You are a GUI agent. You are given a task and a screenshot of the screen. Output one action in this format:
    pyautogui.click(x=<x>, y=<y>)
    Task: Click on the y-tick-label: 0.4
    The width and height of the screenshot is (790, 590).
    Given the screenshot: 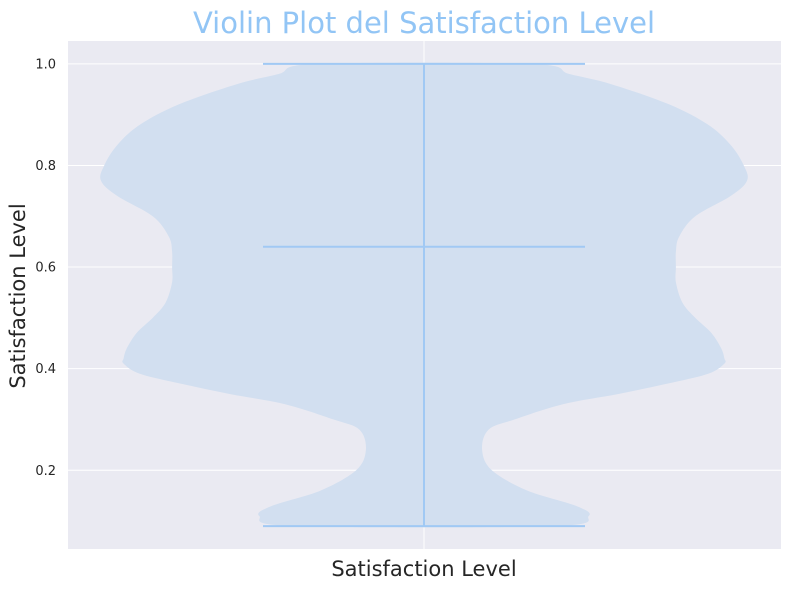 What is the action you would take?
    pyautogui.click(x=45, y=369)
    